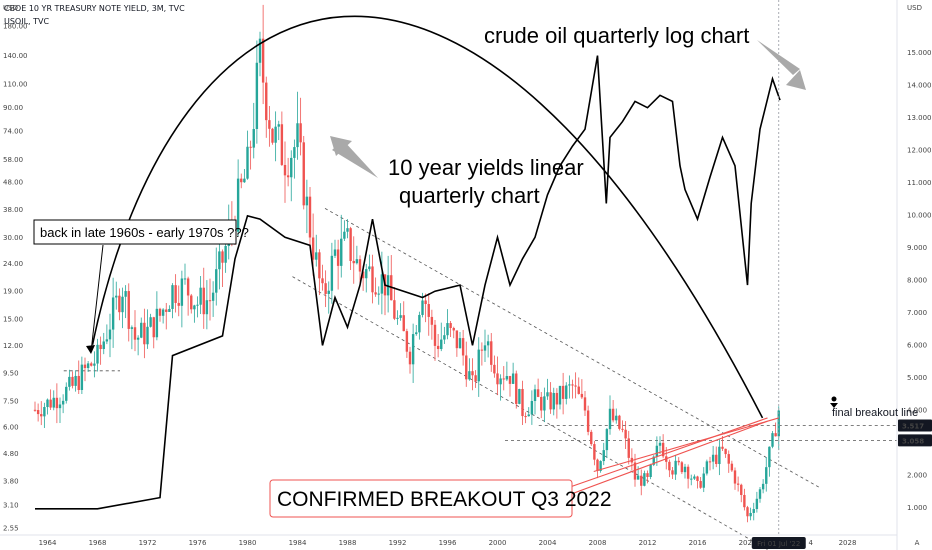 Image resolution: width=932 pixels, height=550 pixels. I want to click on right-tick-label: 15.000, so click(919, 53).